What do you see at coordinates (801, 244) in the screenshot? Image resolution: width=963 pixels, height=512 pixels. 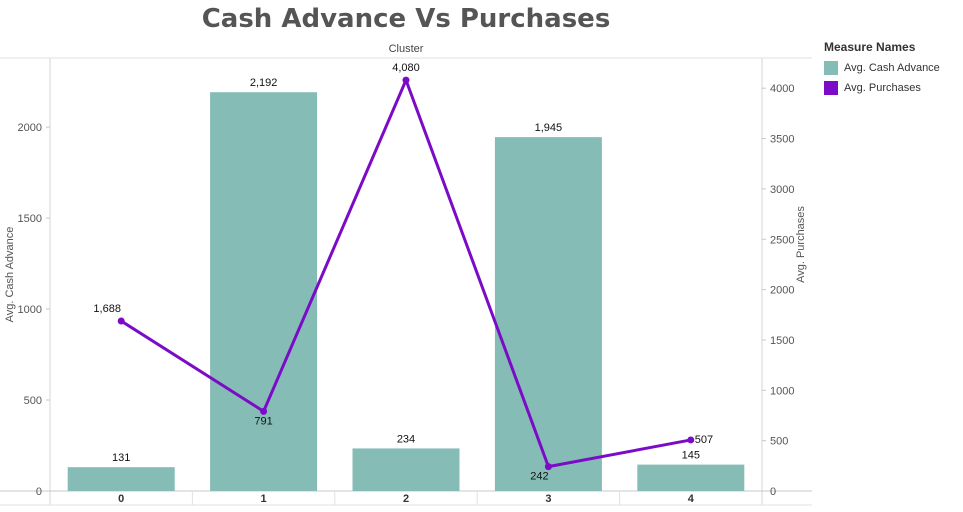 I see `y-right-axis-title: Avg. Purchases` at bounding box center [801, 244].